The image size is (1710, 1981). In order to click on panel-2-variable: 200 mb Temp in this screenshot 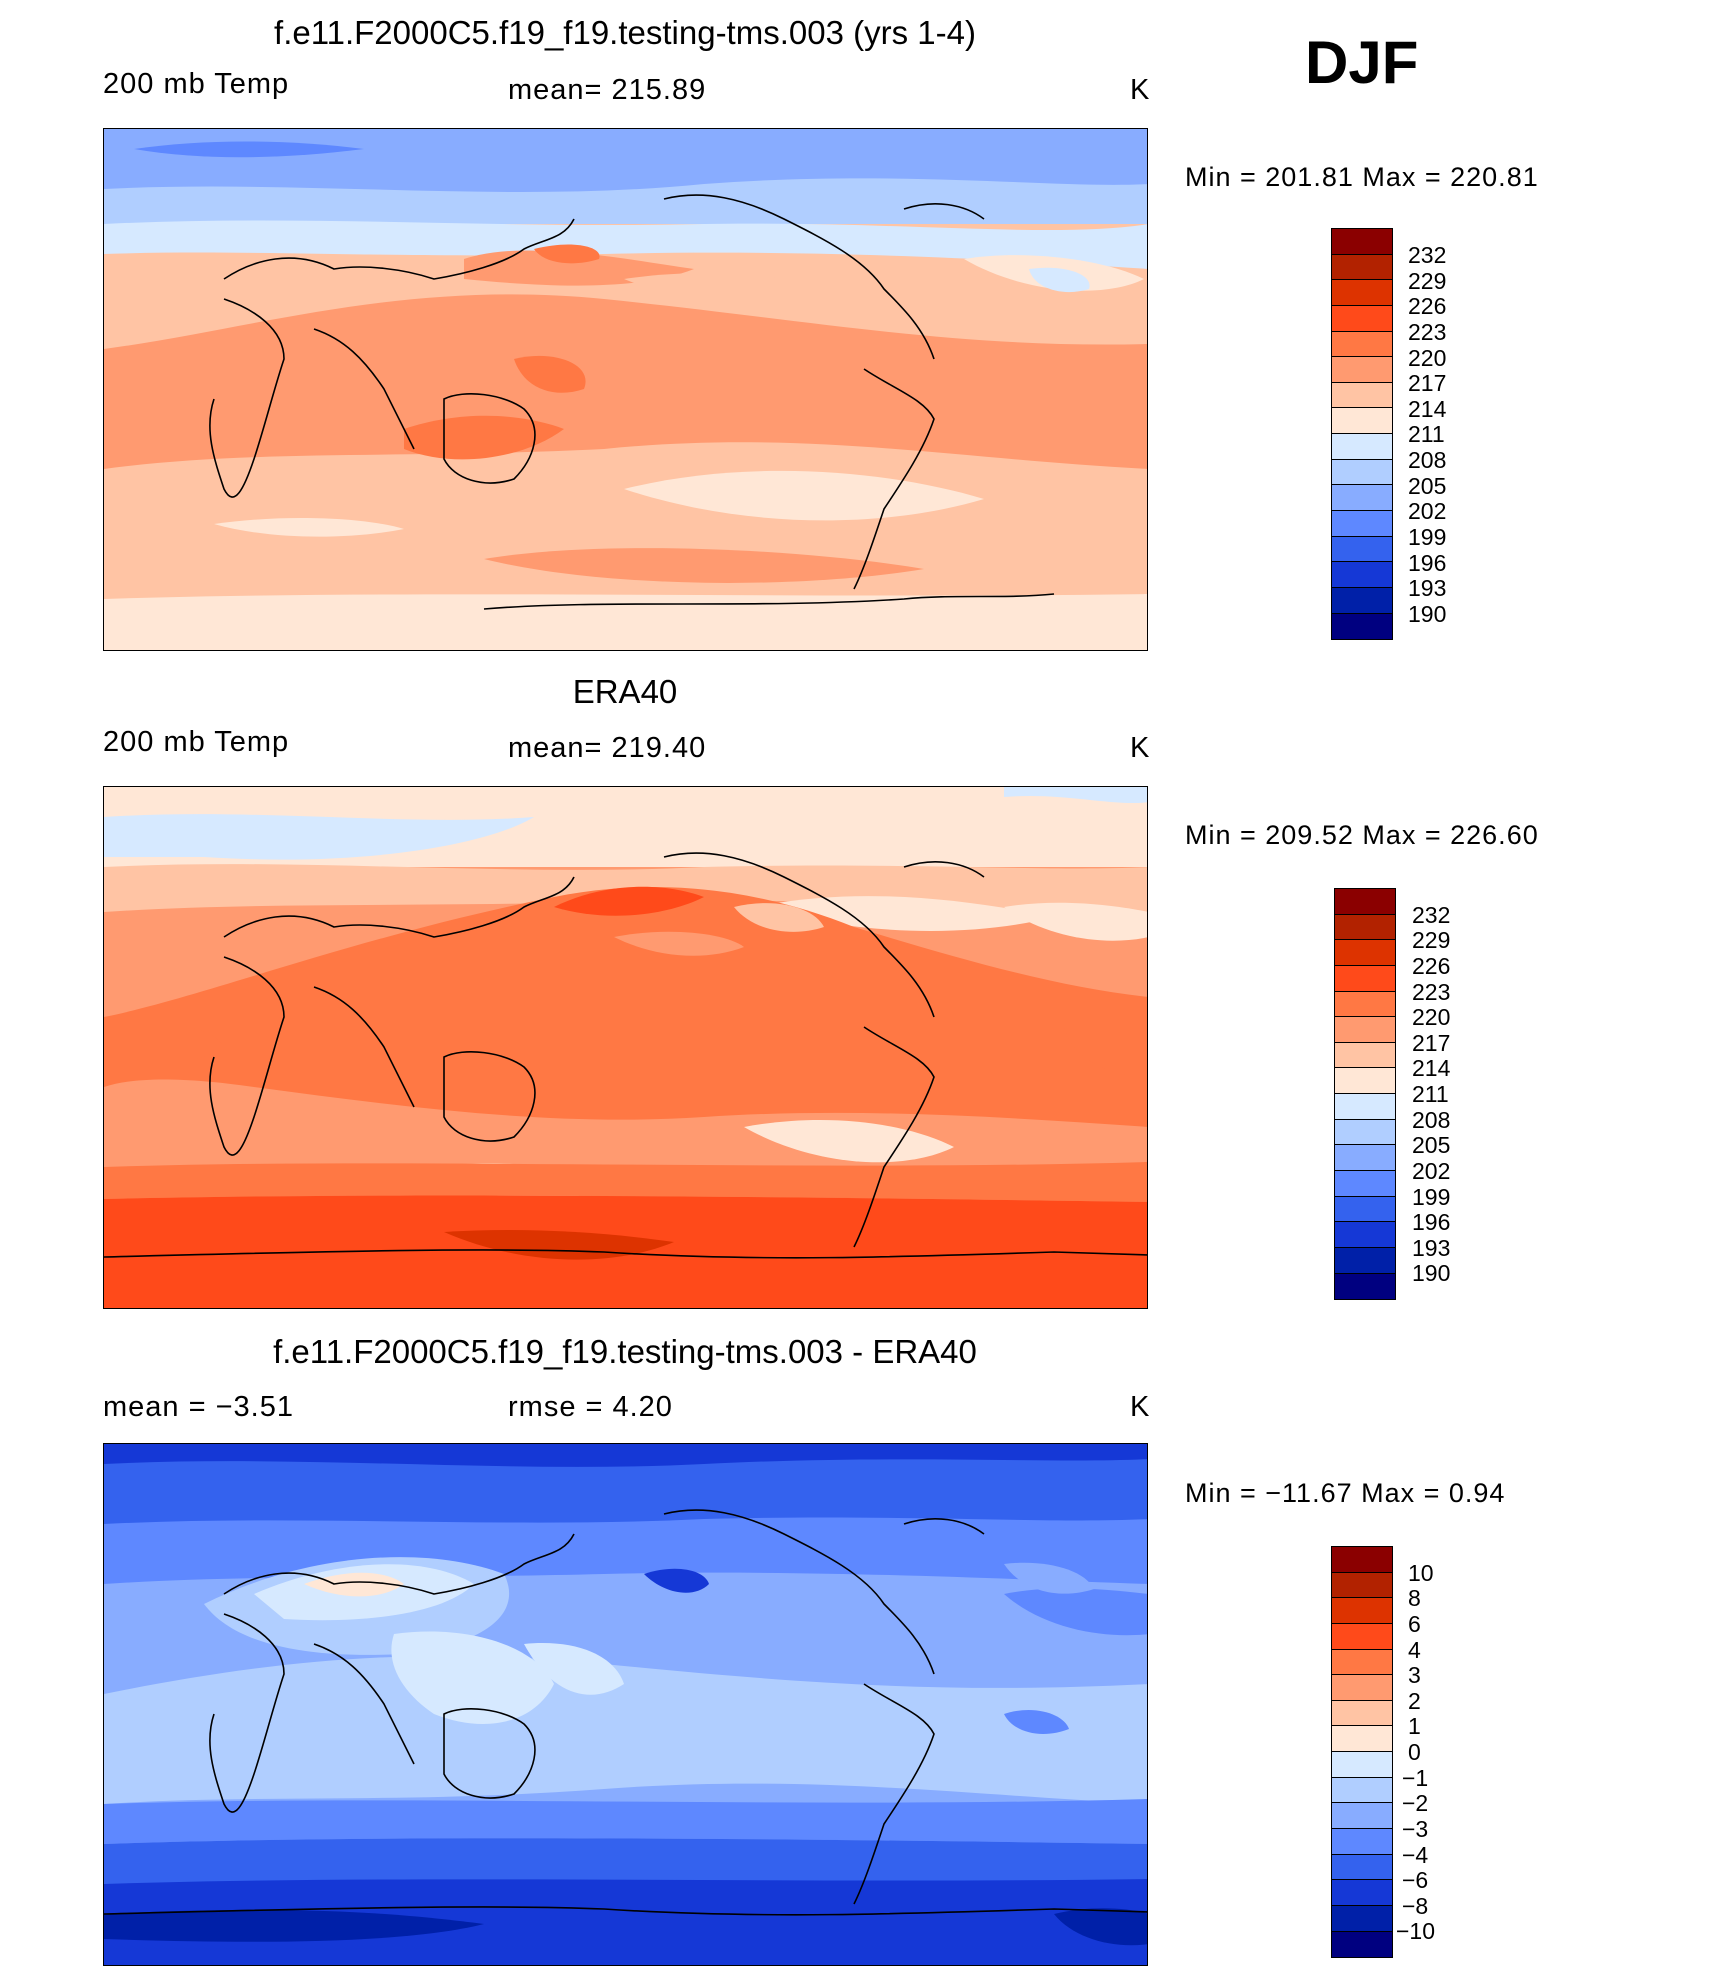, I will do `click(196, 742)`.